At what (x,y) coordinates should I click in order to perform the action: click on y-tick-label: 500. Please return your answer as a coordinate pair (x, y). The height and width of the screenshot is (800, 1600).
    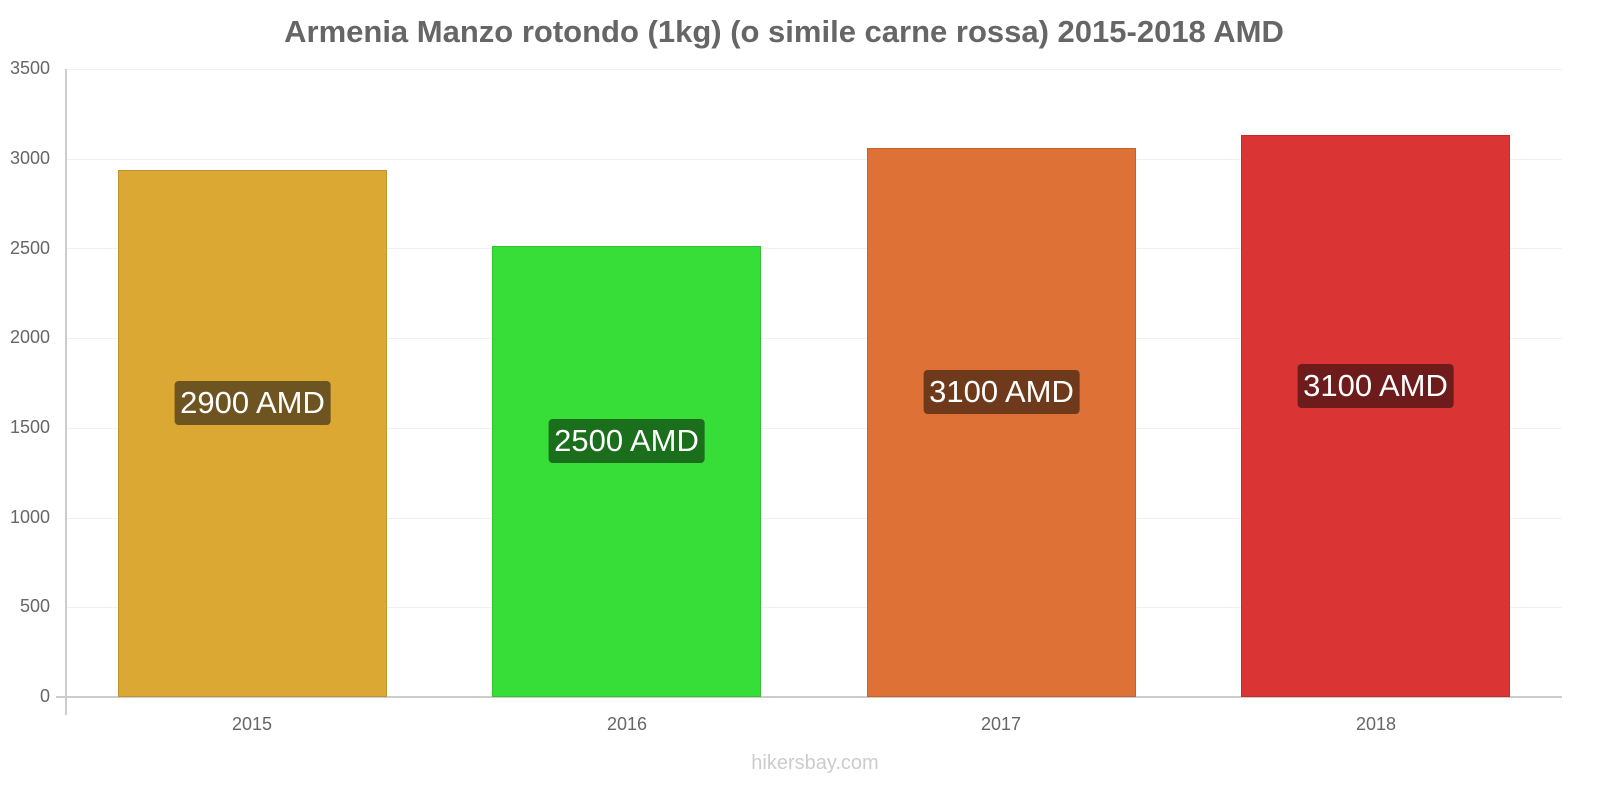
    Looking at the image, I should click on (34, 606).